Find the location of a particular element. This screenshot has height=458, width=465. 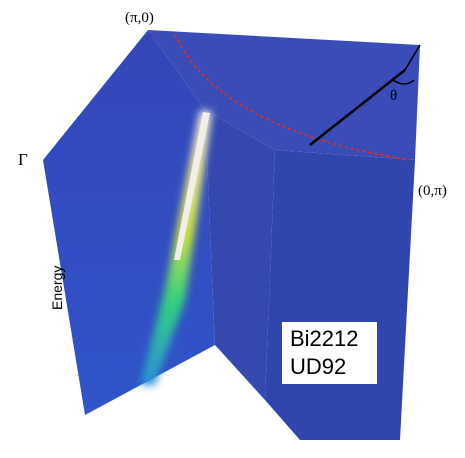

spectral-peak is located at coordinates (192, 186).